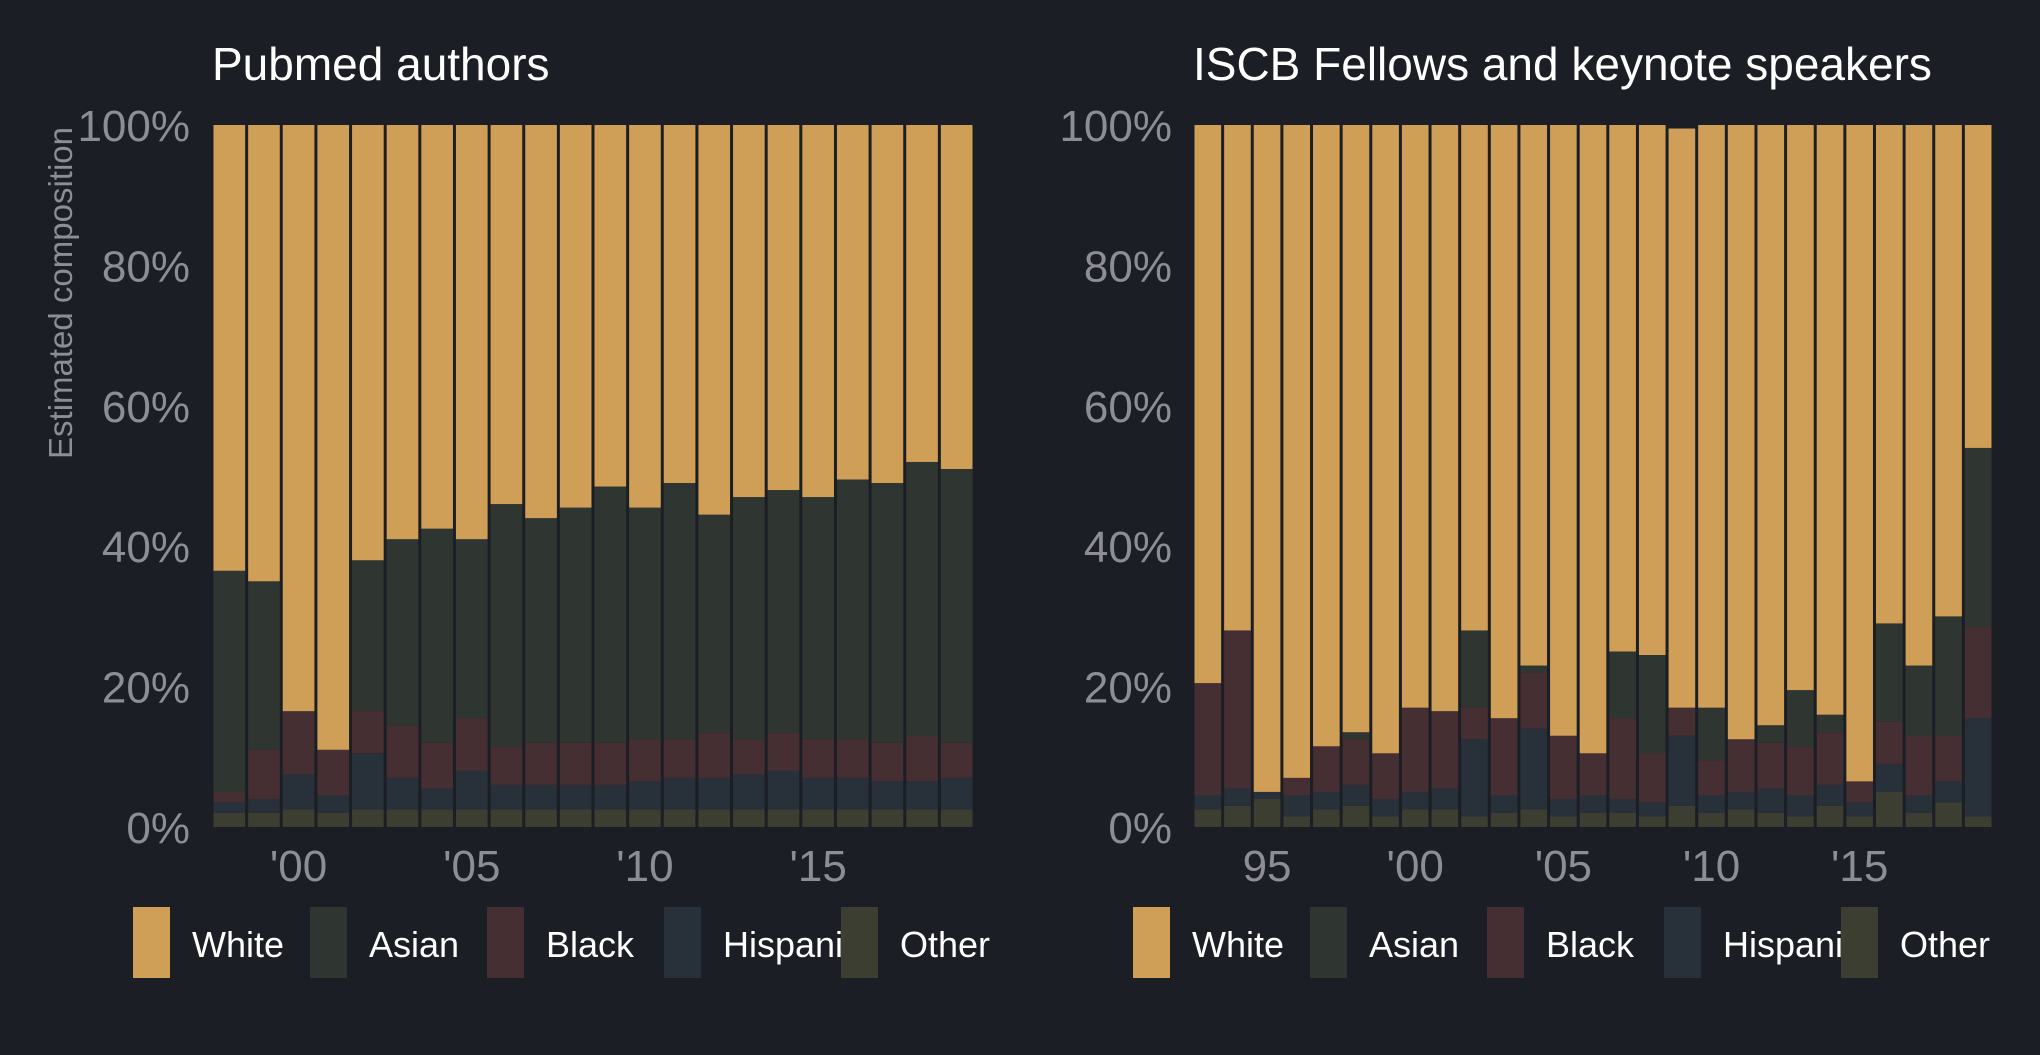 Image resolution: width=2040 pixels, height=1055 pixels. I want to click on bar-2-2008-black, so click(1652, 778).